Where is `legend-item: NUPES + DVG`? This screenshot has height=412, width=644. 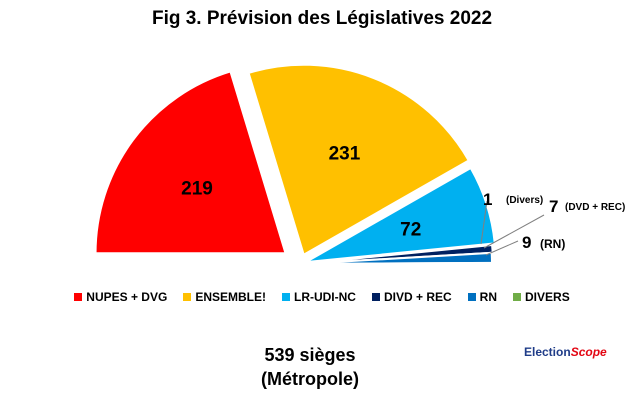
legend-item: NUPES + DVG is located at coordinates (120, 297).